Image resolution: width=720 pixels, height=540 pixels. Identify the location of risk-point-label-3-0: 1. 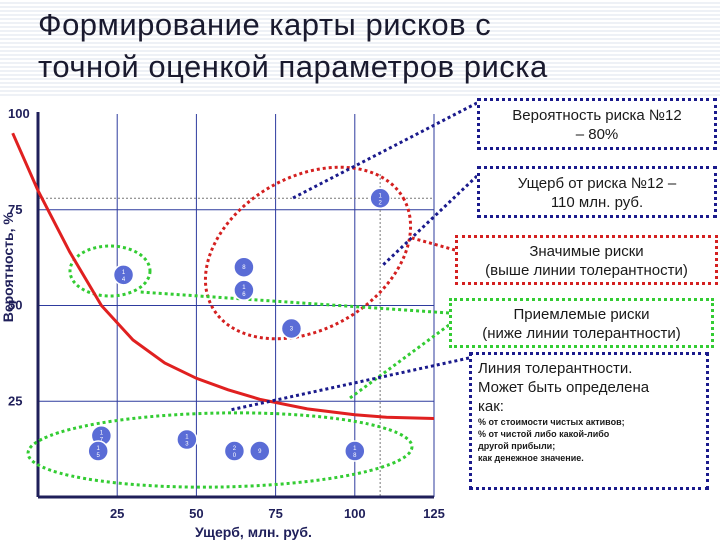
(244, 288).